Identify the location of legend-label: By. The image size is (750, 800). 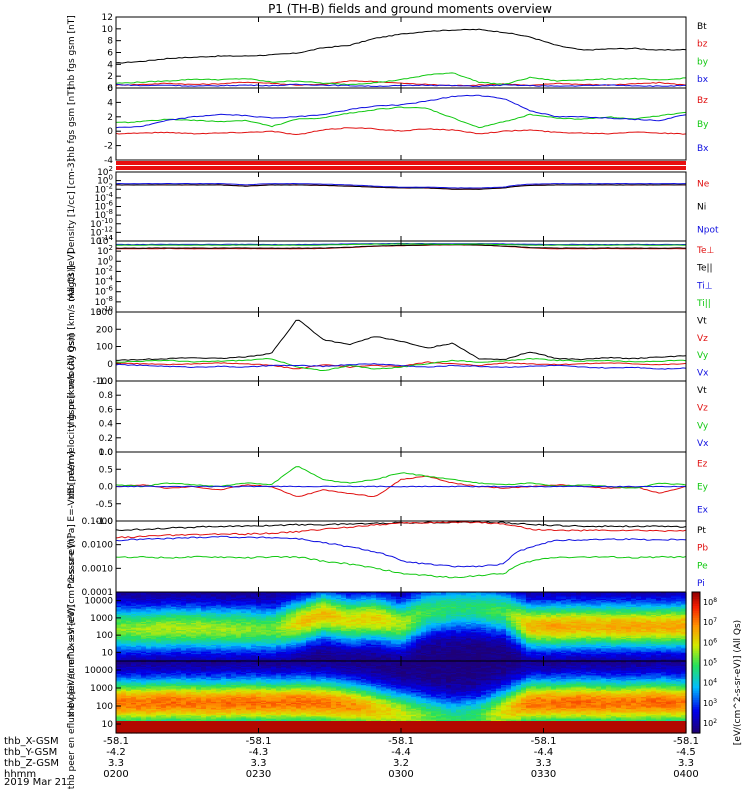
(703, 125).